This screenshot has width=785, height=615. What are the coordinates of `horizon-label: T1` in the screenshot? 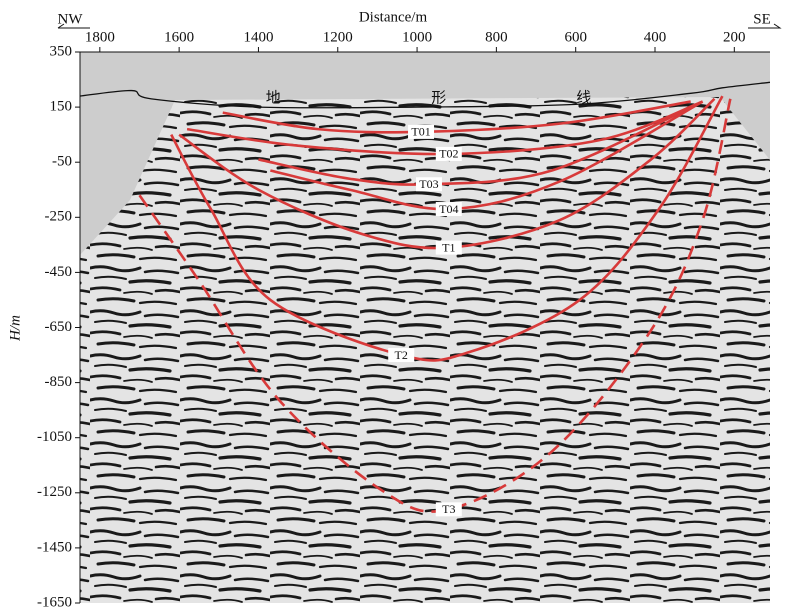 It's located at (448, 247).